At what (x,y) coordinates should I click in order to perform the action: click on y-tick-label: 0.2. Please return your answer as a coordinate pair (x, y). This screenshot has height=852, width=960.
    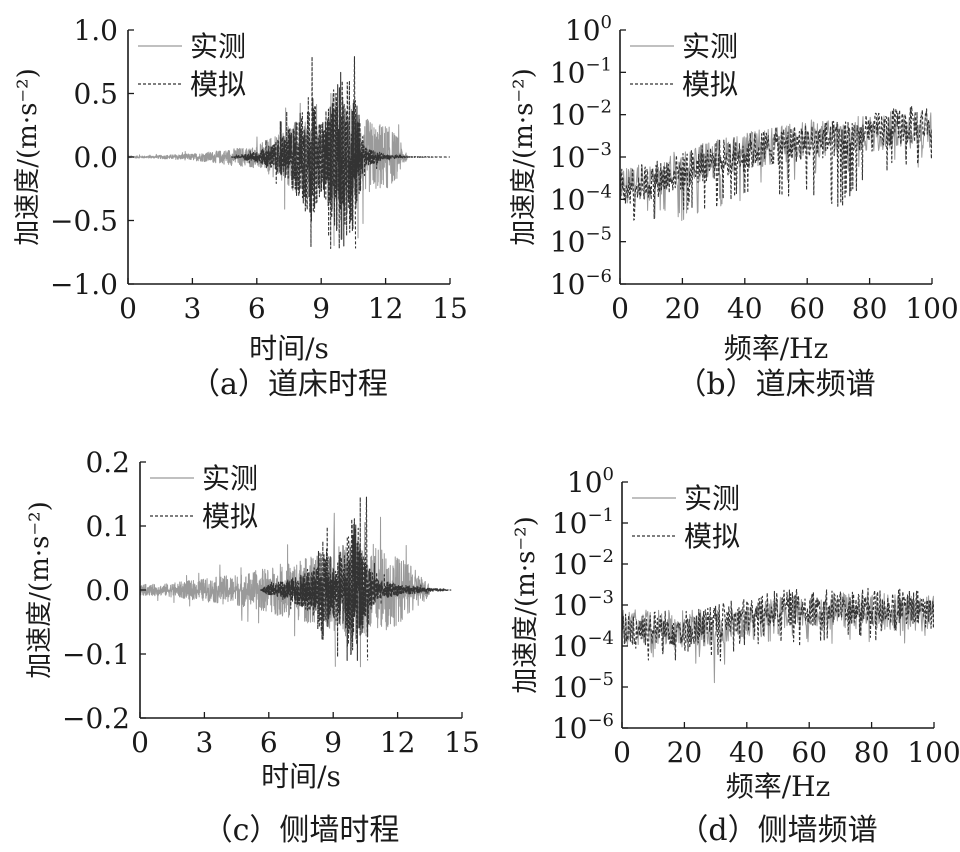
    Looking at the image, I should click on (107, 462).